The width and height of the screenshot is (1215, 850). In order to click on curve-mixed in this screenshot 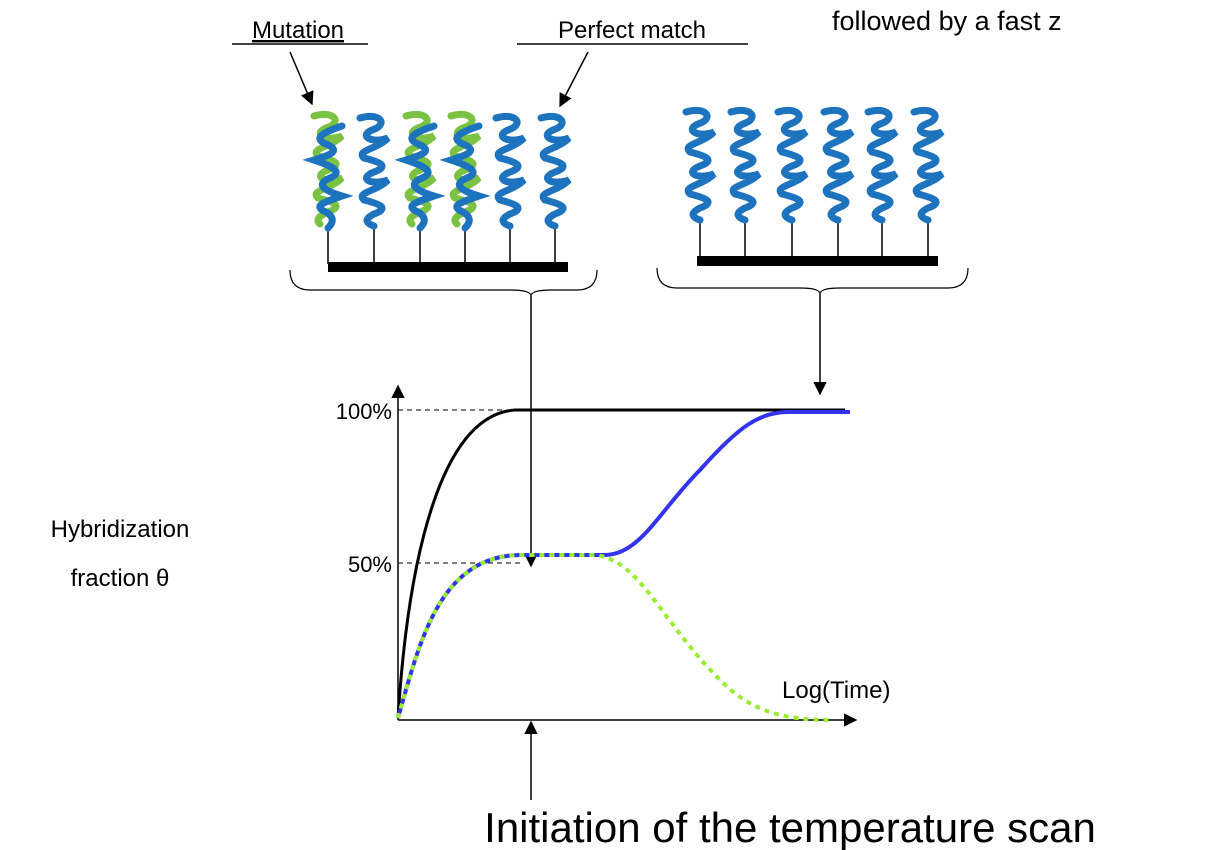, I will do `click(623, 564)`.